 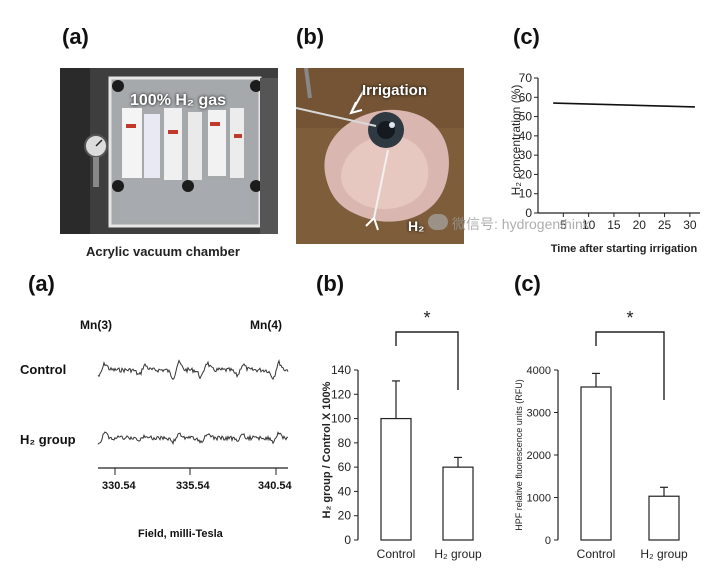 I want to click on chamber-caption: Acrylic vacuum chamber, so click(x=163, y=251).